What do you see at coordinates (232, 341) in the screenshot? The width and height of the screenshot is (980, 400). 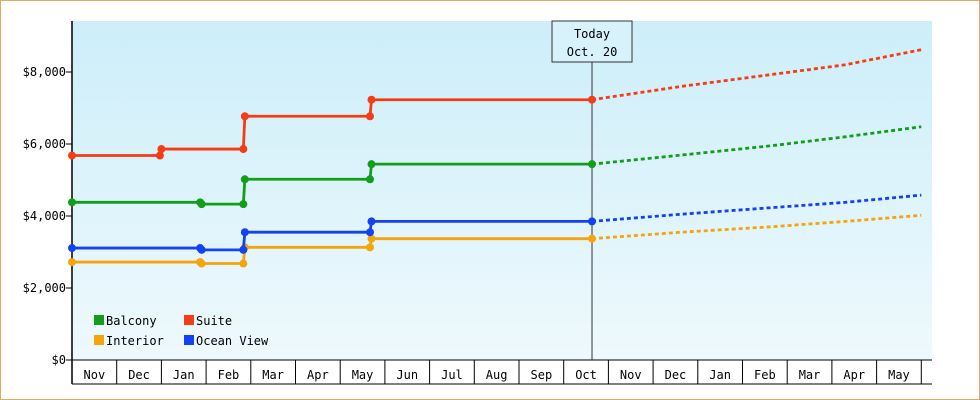 I see `legend-label-ocean-view: Ocean View` at bounding box center [232, 341].